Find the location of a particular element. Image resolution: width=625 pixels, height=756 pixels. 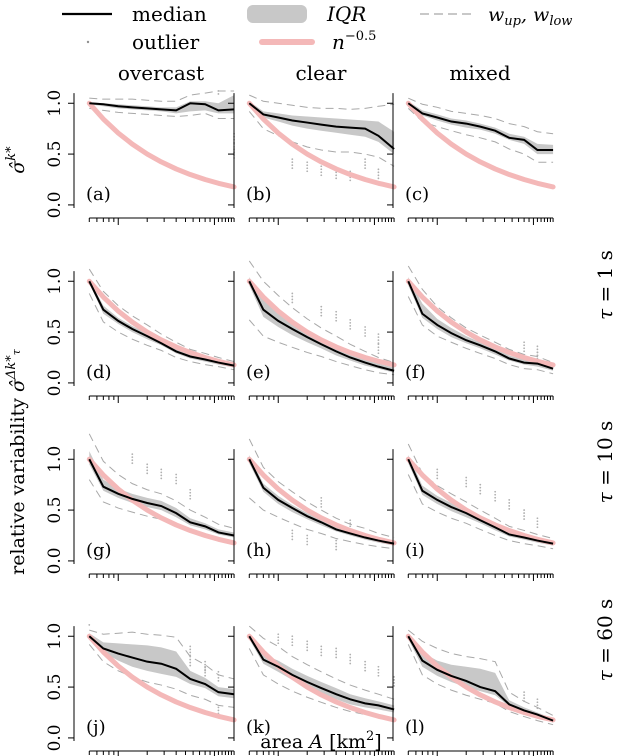

panel-label: (k) is located at coordinates (258, 727).